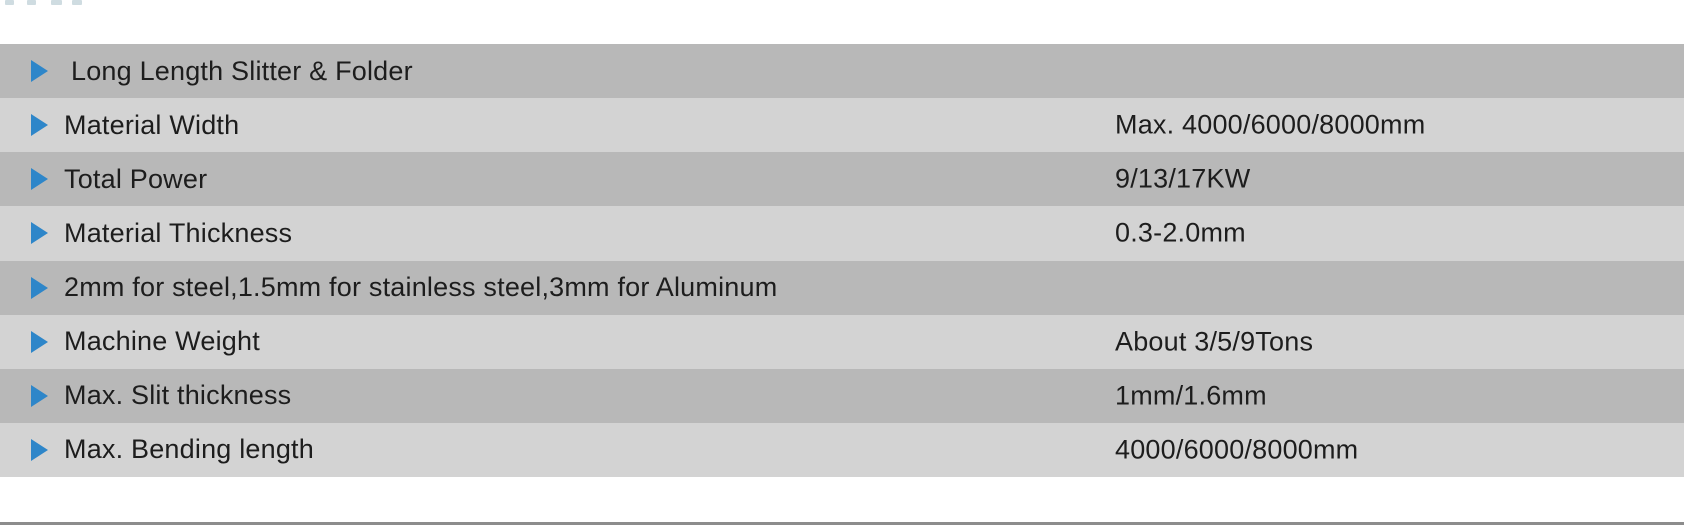  I want to click on spec-label: Long Length Slitter & Folder, so click(242, 70).